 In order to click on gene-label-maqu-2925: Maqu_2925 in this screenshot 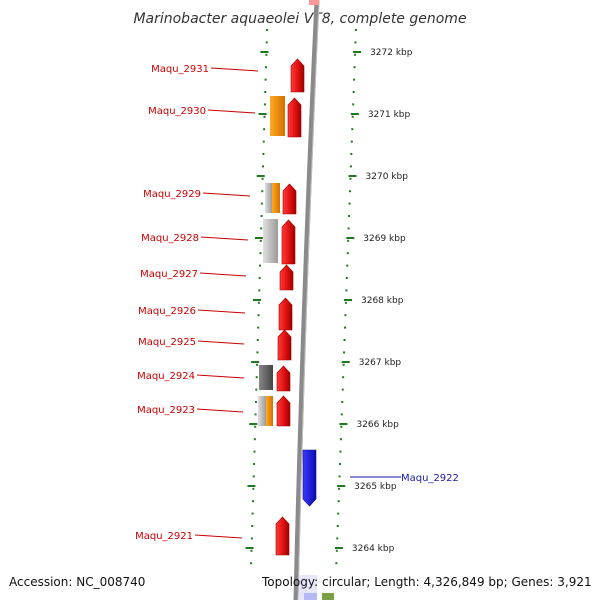, I will do `click(167, 342)`.